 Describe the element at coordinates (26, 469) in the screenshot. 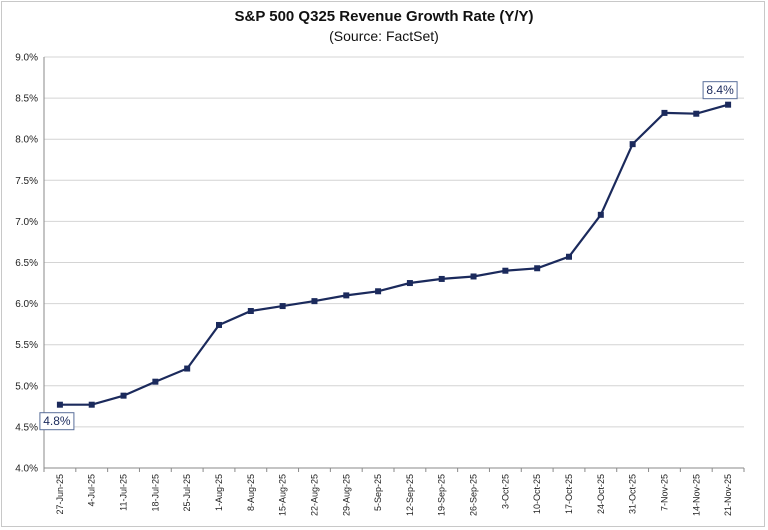

I see `y-tick-label: 4.0%` at that location.